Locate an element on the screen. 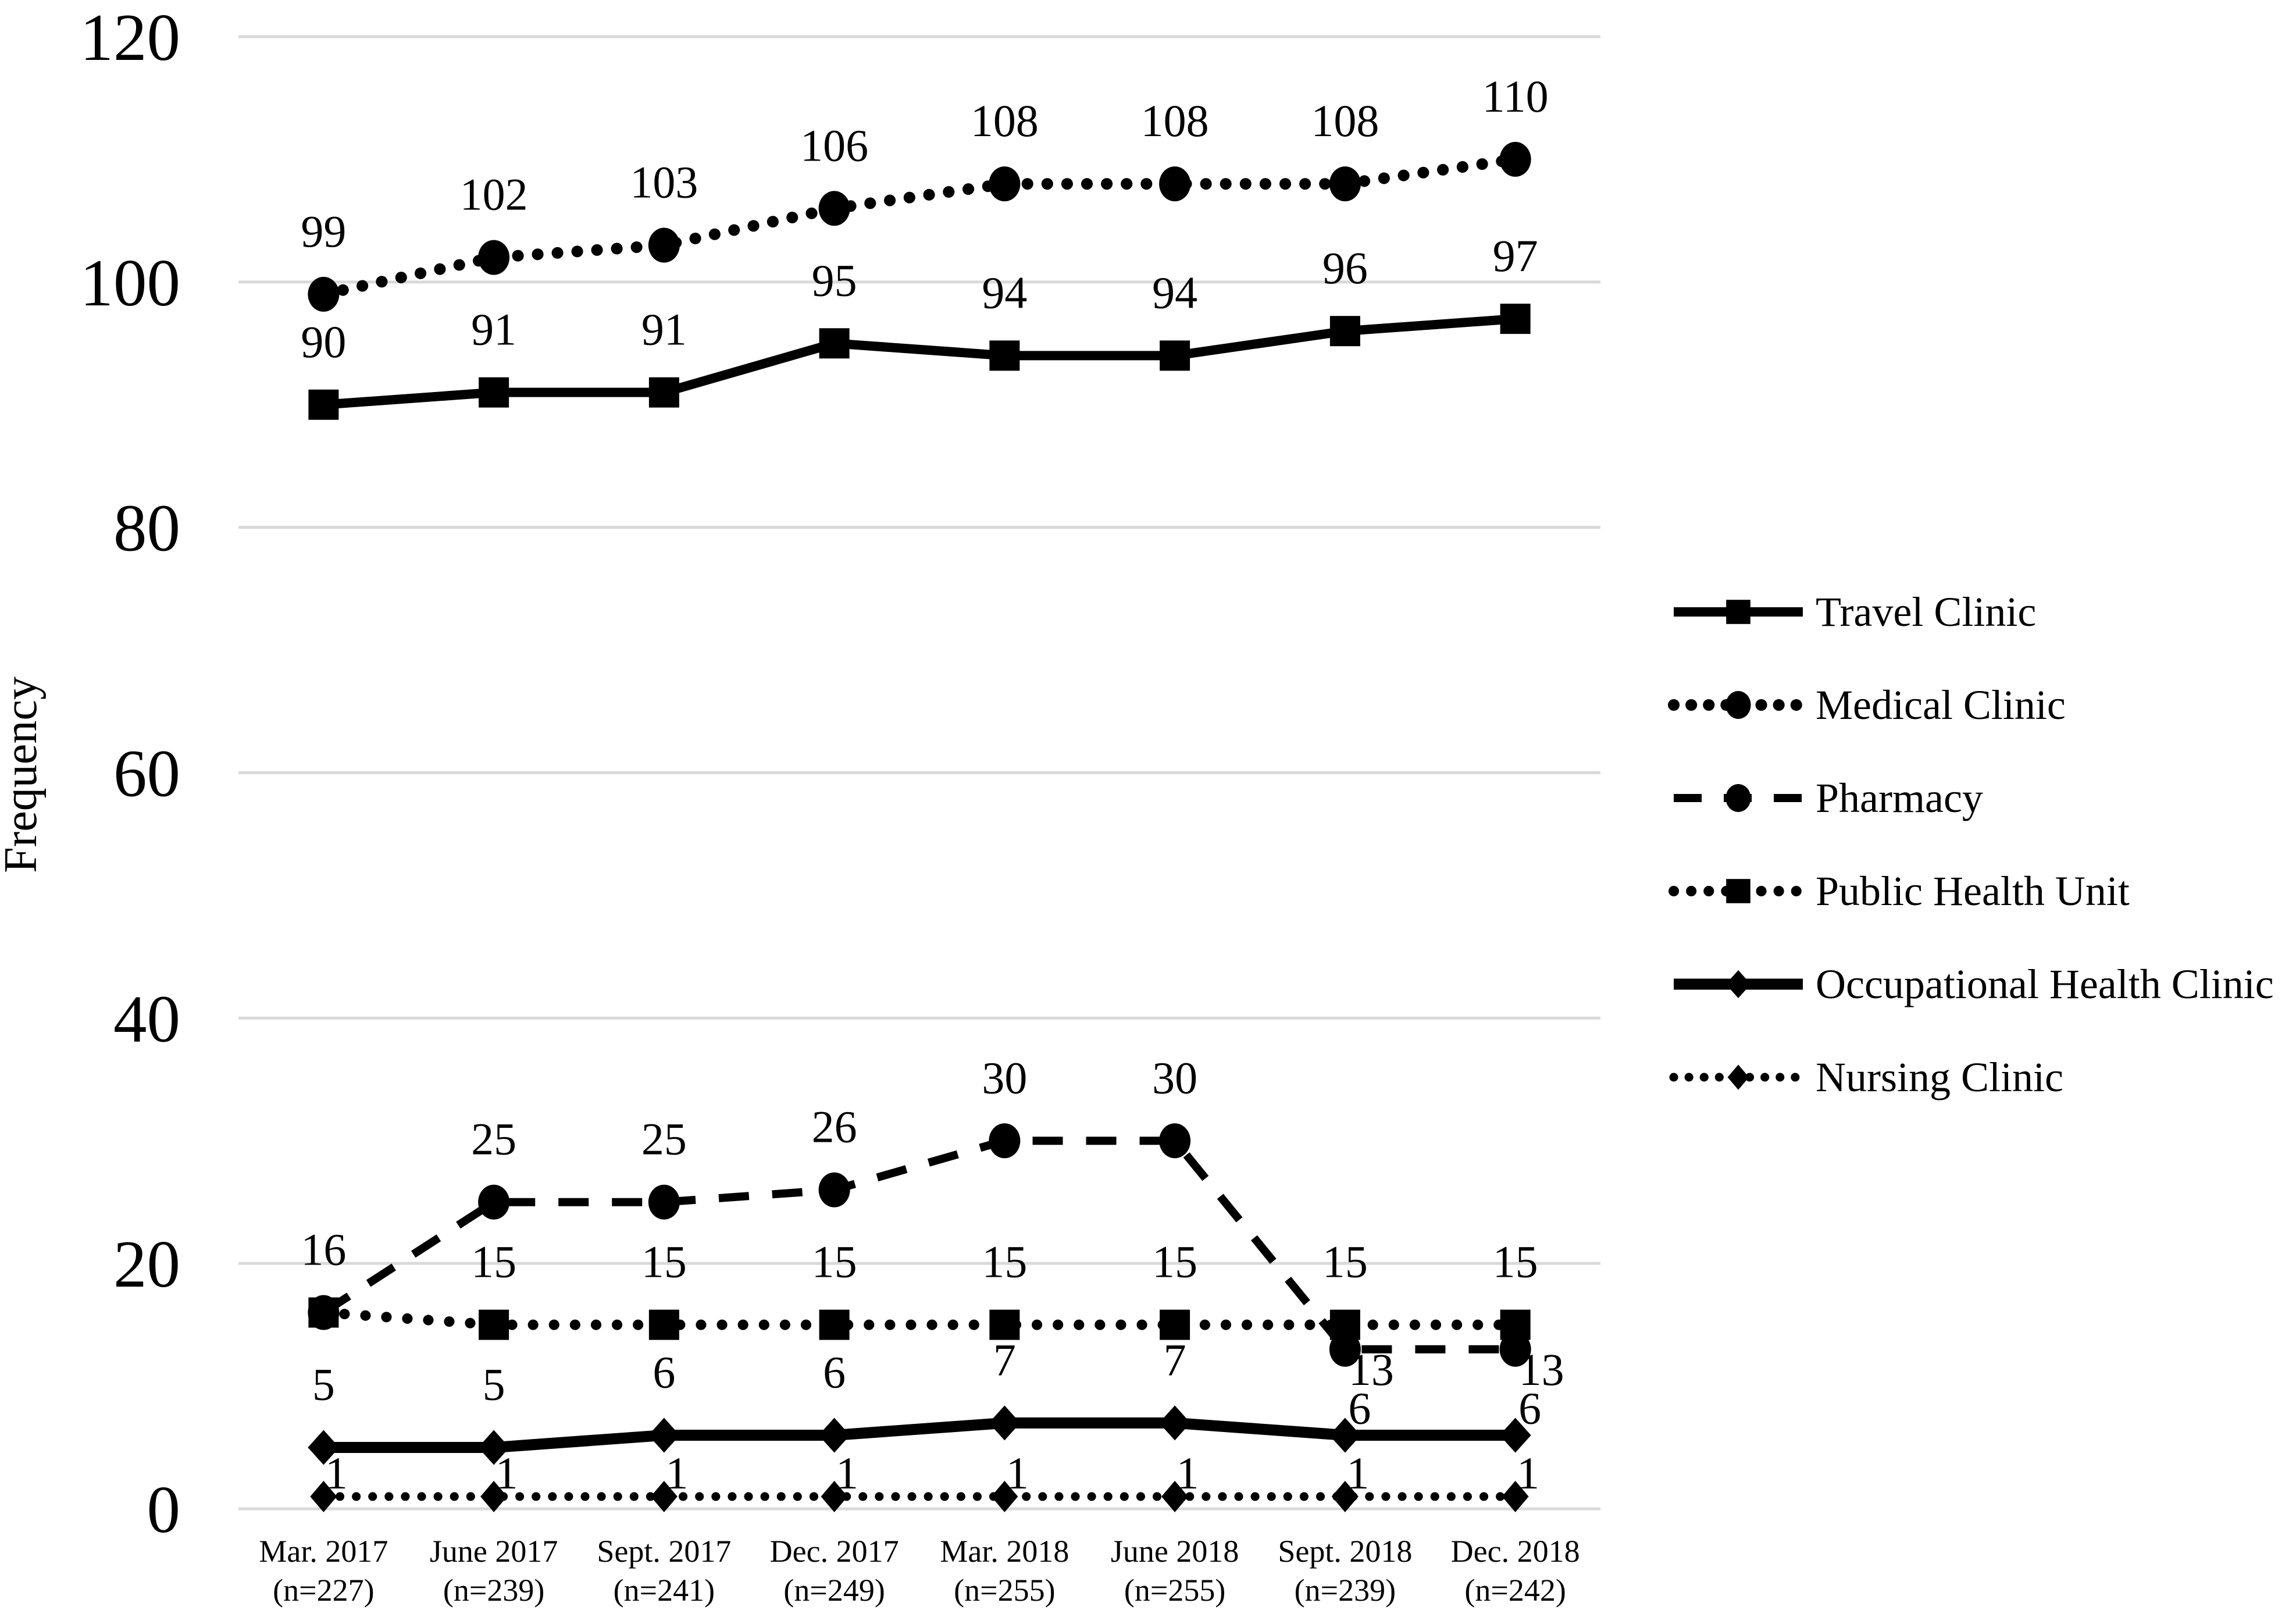 The image size is (2296, 1617). legend-label: Nursing Clinic is located at coordinates (1939, 1076).